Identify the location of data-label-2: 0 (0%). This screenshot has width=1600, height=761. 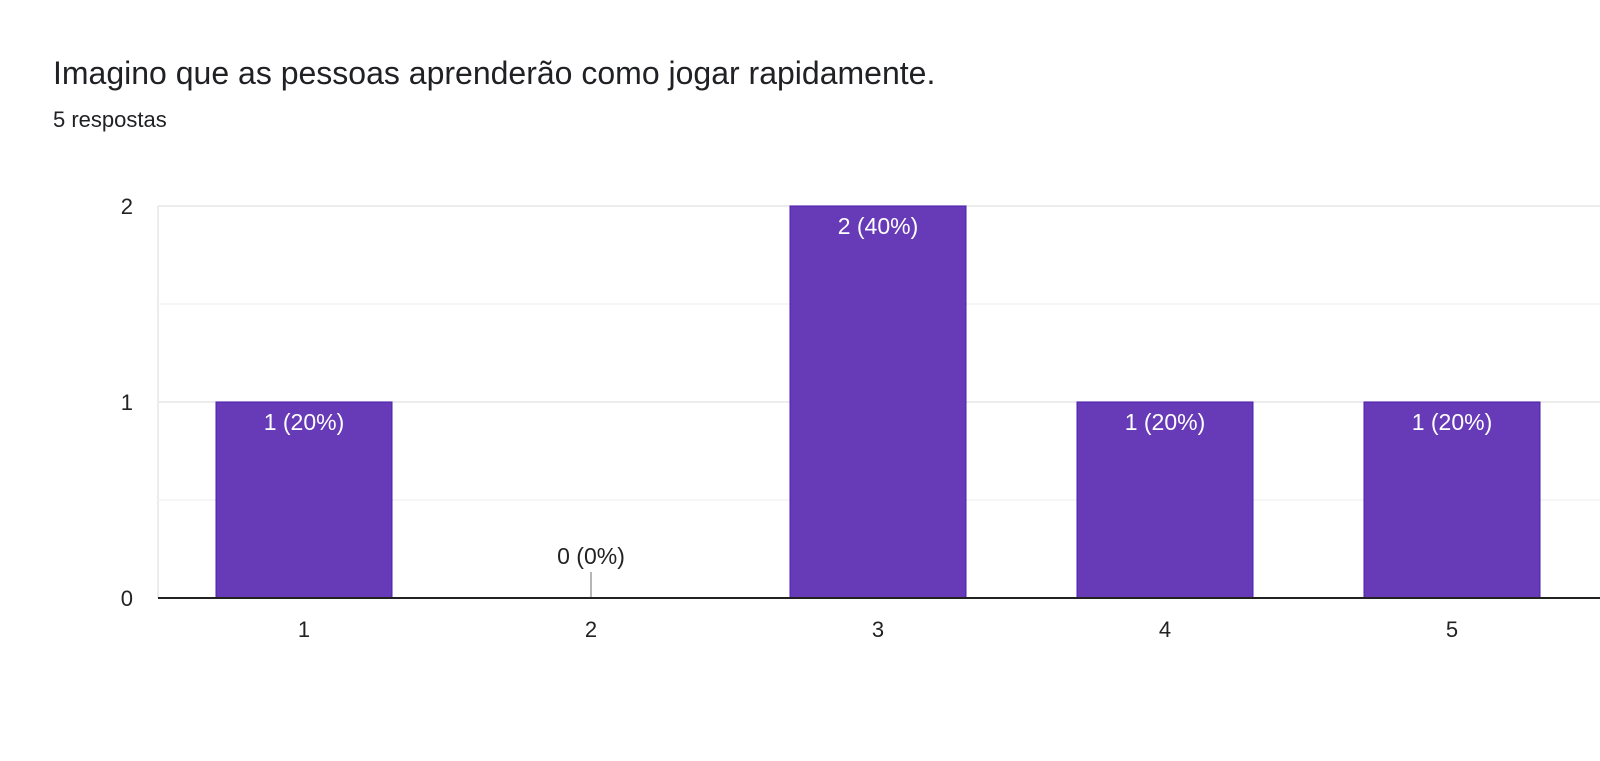
(591, 556).